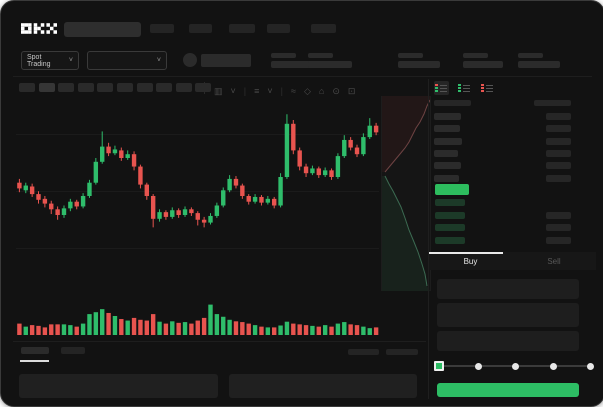  What do you see at coordinates (487, 88) in the screenshot?
I see `book-sells-only-icon` at bounding box center [487, 88].